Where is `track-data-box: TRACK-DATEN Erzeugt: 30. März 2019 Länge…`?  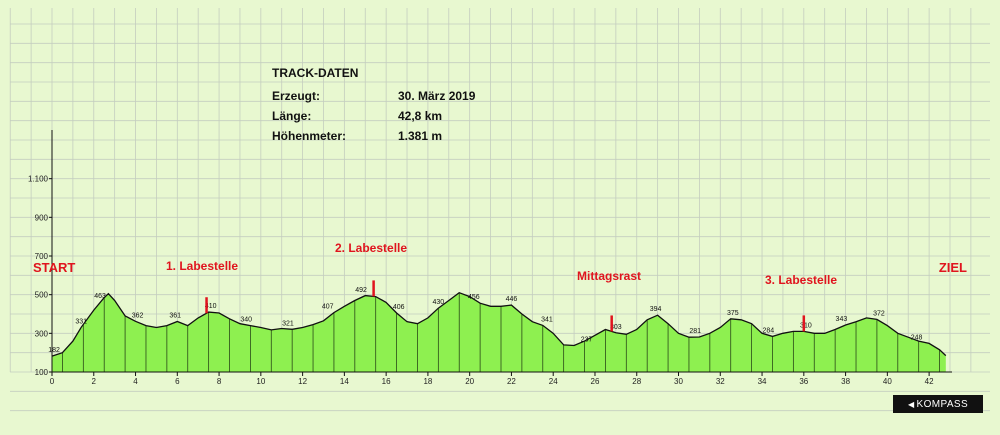 track-data-box: TRACK-DATEN Erzeugt: 30. März 2019 Länge… is located at coordinates (392, 107).